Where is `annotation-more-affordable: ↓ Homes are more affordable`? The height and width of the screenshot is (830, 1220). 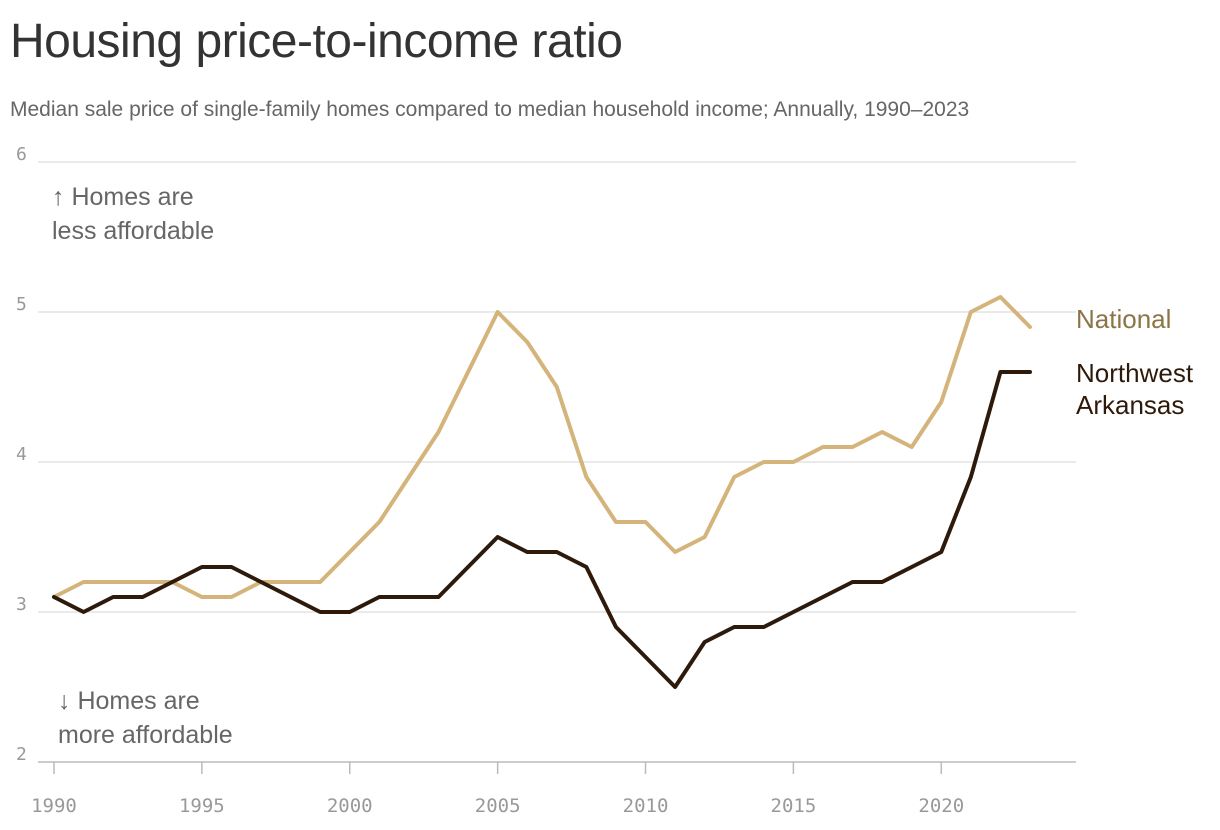 annotation-more-affordable: ↓ Homes are more affordable is located at coordinates (145, 718).